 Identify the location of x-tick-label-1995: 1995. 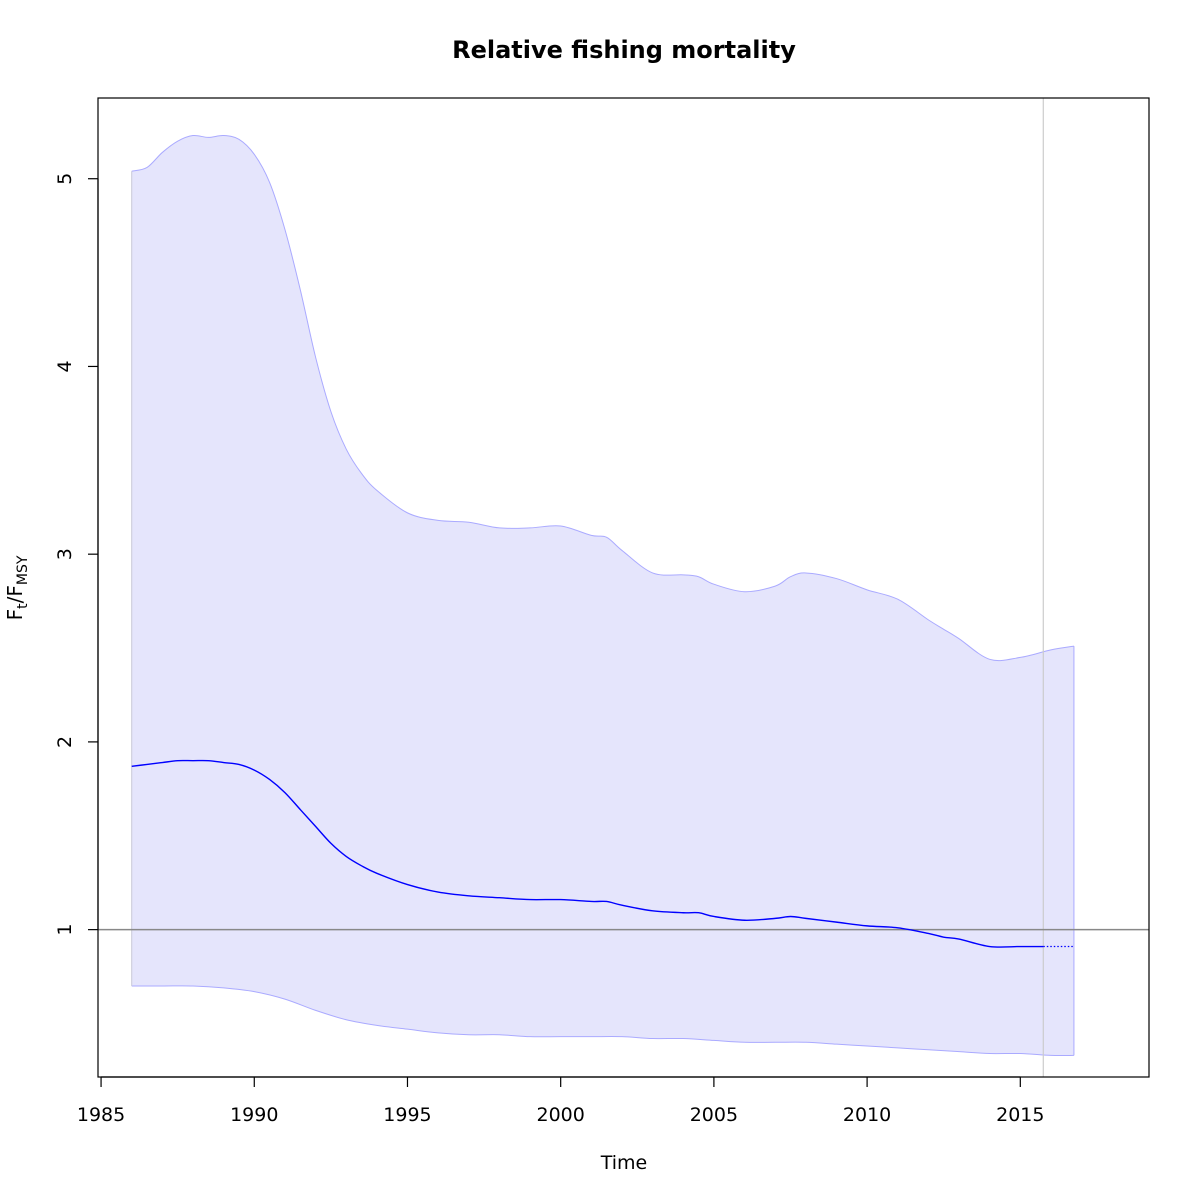
(407, 1115).